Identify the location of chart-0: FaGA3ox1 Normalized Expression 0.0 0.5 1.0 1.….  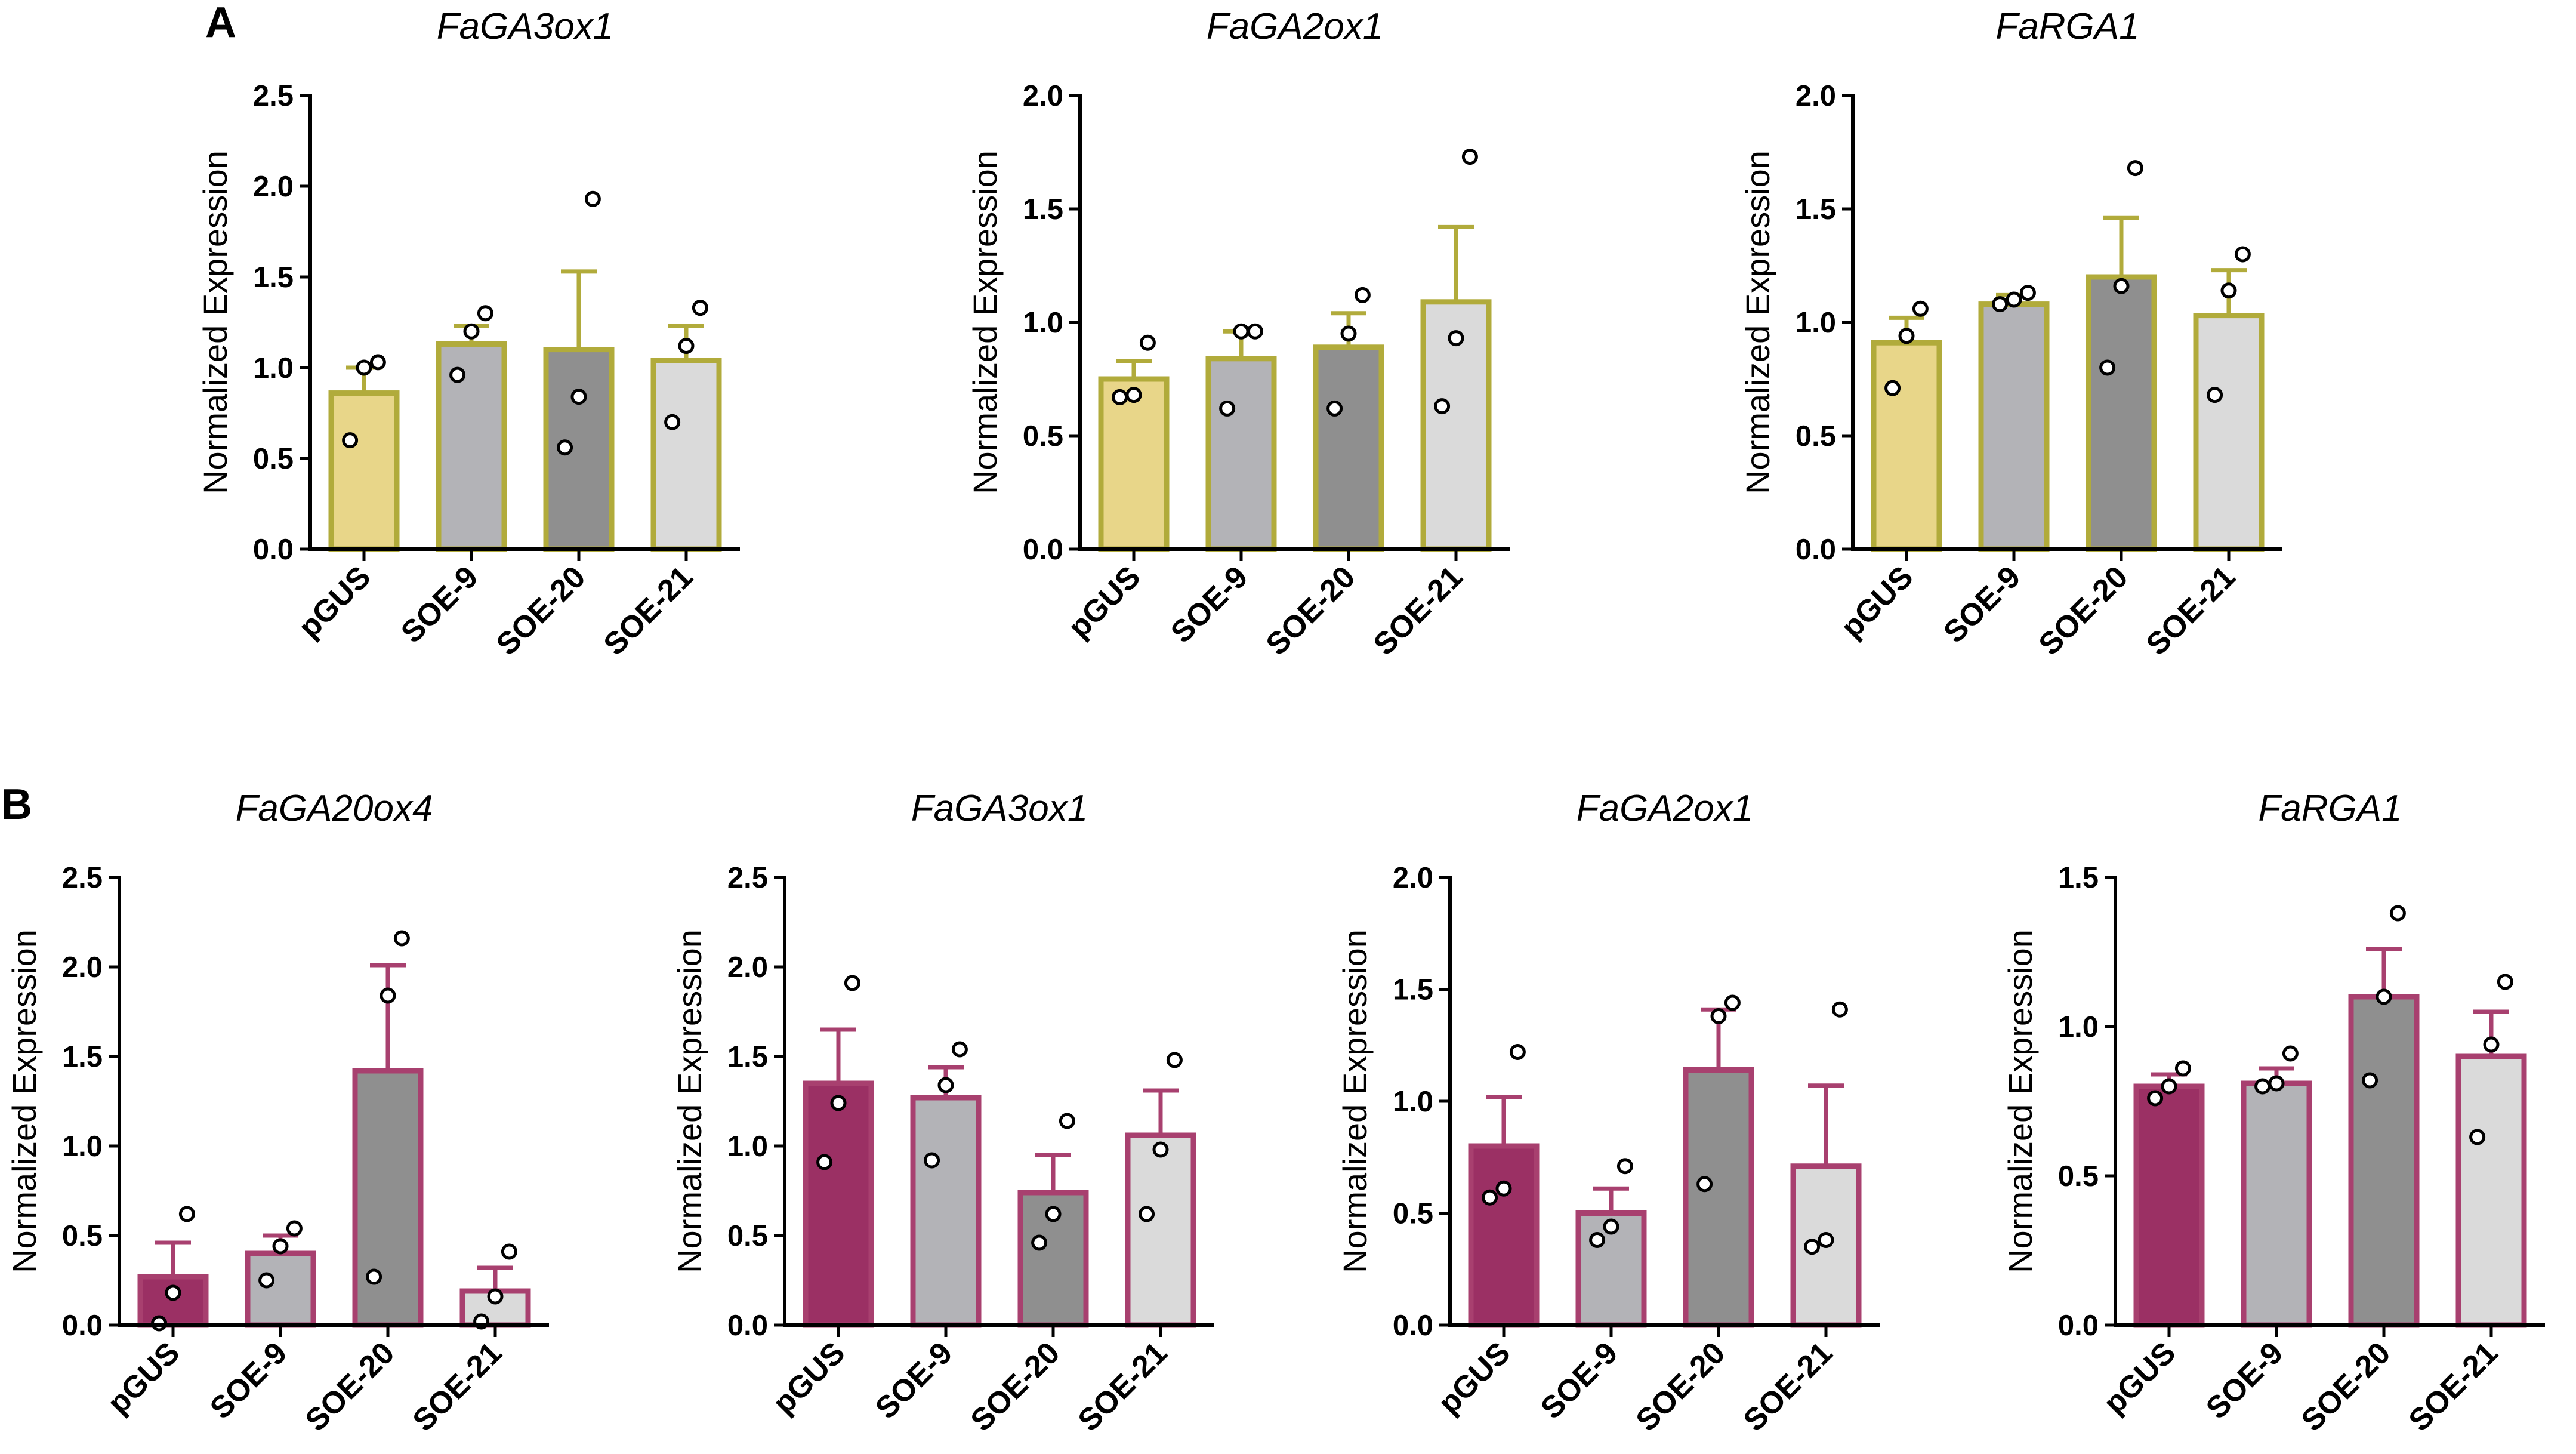
(468, 334).